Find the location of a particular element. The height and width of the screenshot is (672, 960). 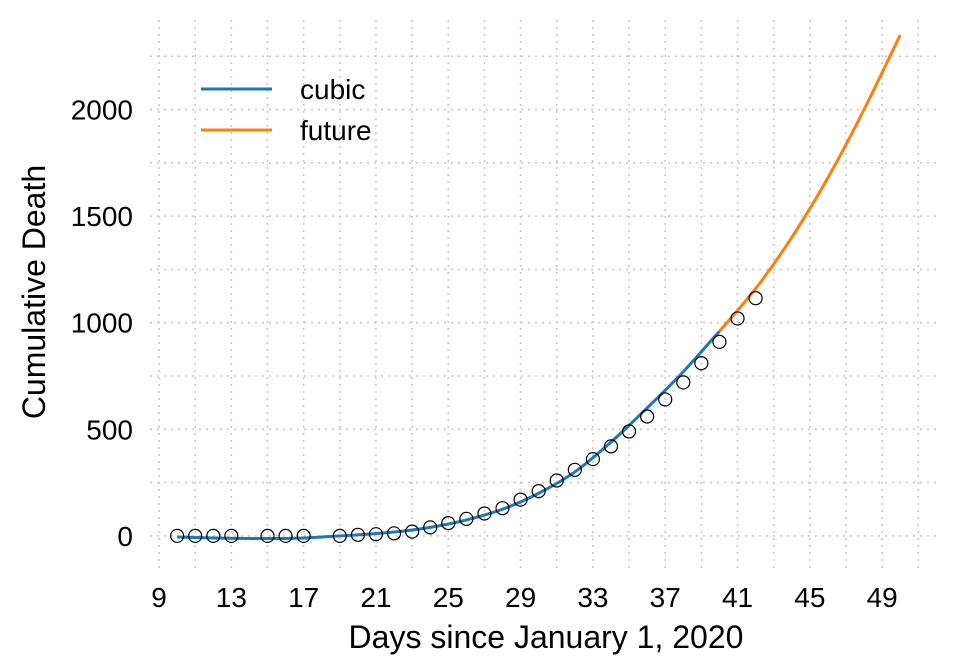

y-tick-labels: 0 500 1000 1500 2000 is located at coordinates (102, 323).